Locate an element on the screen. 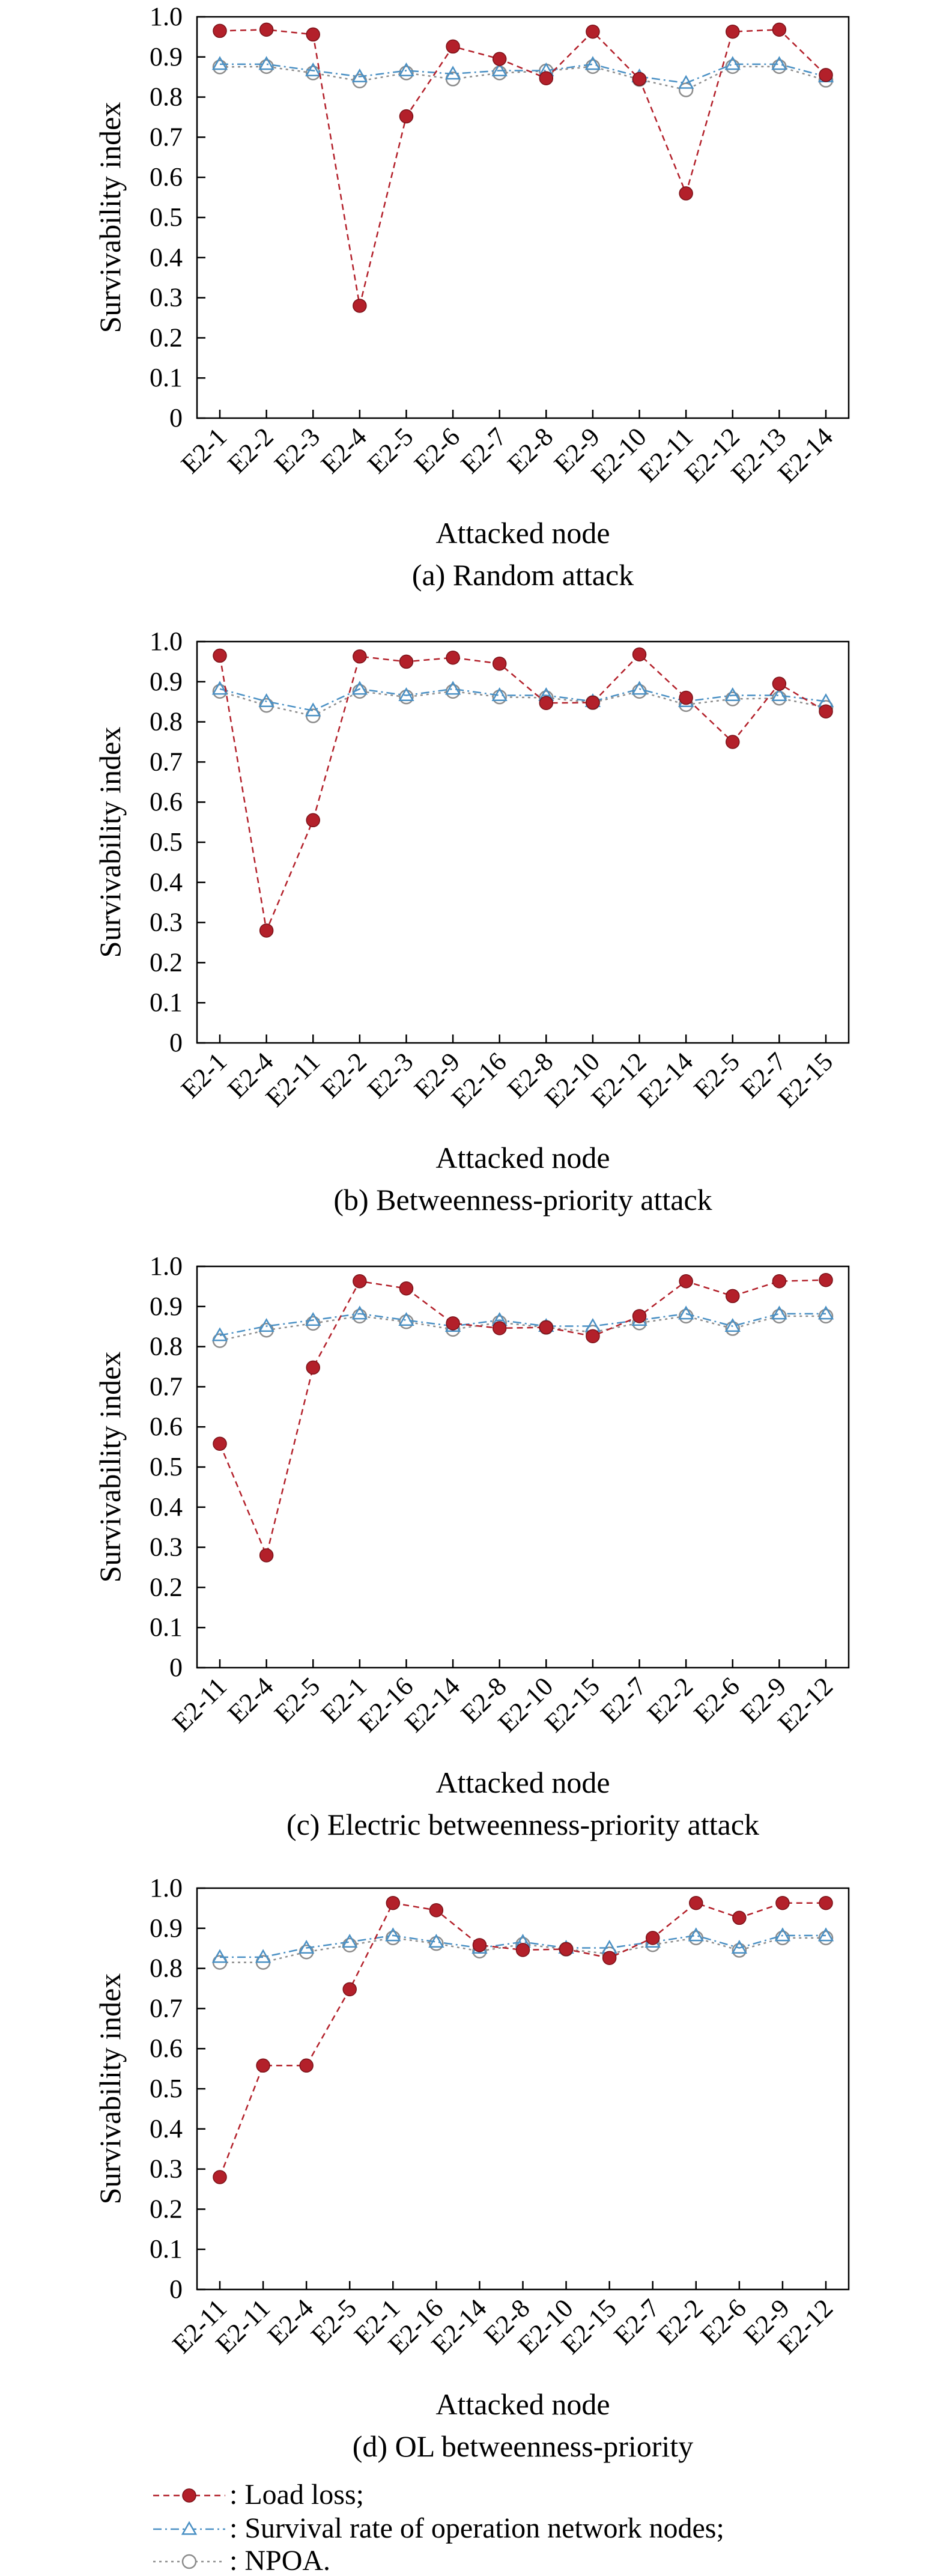 The width and height of the screenshot is (946, 2576). legend-label: : Load loss; is located at coordinates (297, 2495).